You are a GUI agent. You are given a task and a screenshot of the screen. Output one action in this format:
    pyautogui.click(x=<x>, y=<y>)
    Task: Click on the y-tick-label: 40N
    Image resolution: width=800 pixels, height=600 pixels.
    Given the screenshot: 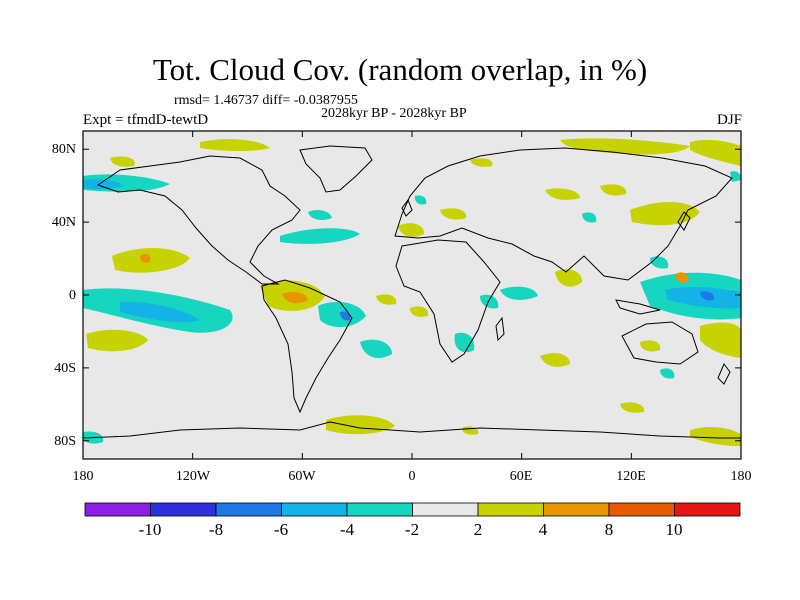 What is the action you would take?
    pyautogui.click(x=63, y=222)
    